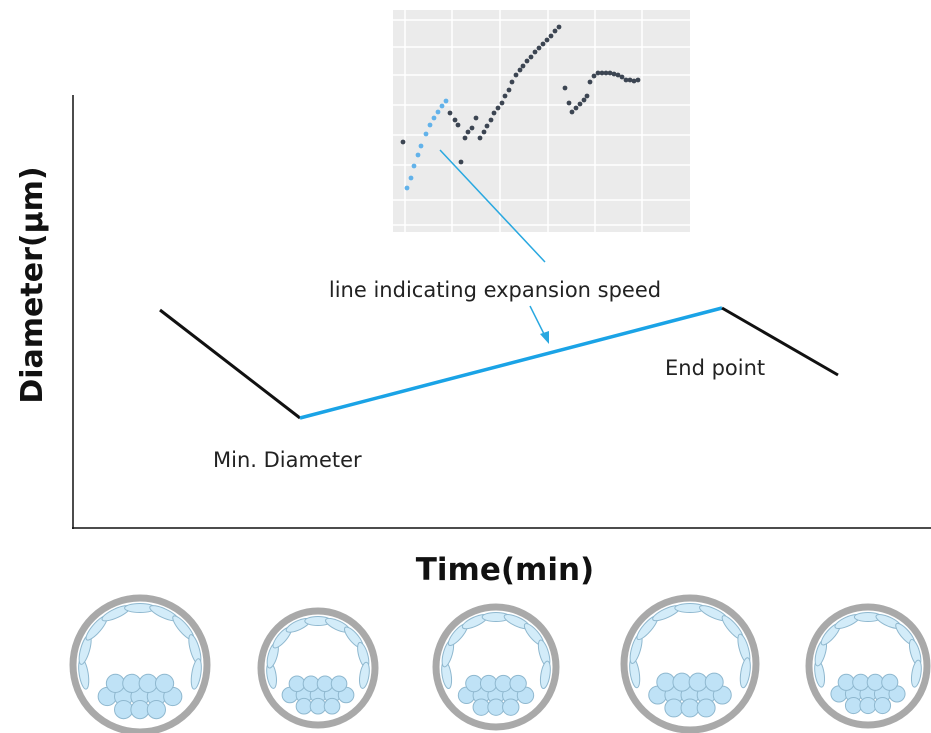 This screenshot has width=931, height=733. I want to click on pointer-arrow, so click(537, 321).